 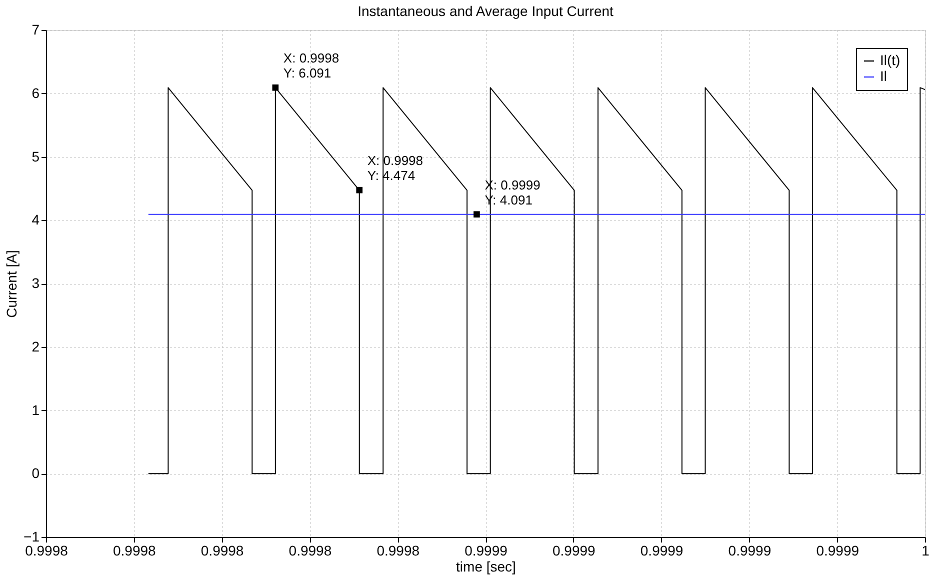 What do you see at coordinates (36, 156) in the screenshot?
I see `y-tick-label: 5` at bounding box center [36, 156].